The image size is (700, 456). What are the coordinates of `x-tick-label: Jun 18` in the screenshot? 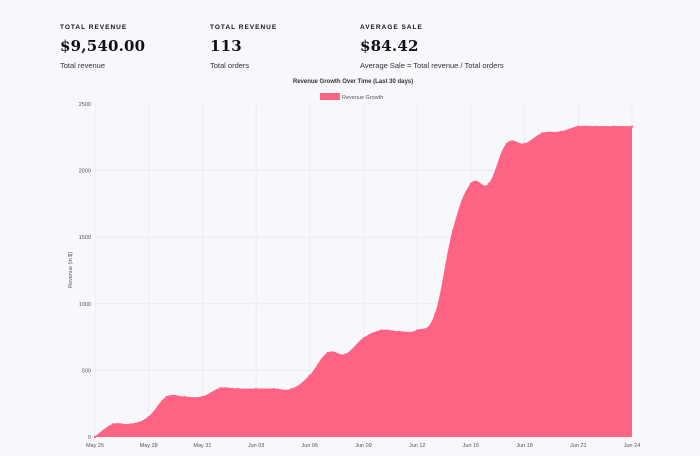 It's located at (524, 446).